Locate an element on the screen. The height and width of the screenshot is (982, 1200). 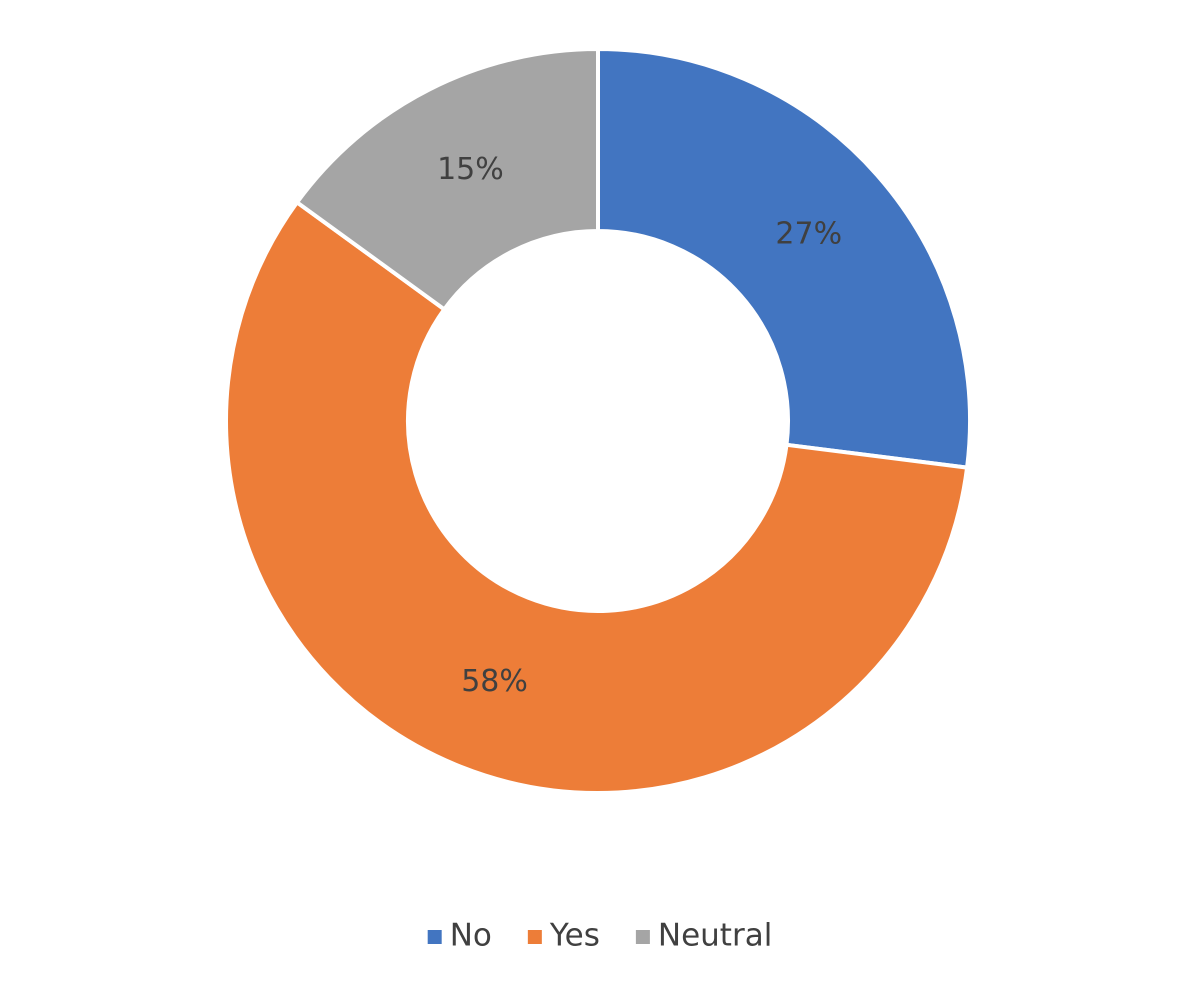
data-label: 58% is located at coordinates (494, 681).